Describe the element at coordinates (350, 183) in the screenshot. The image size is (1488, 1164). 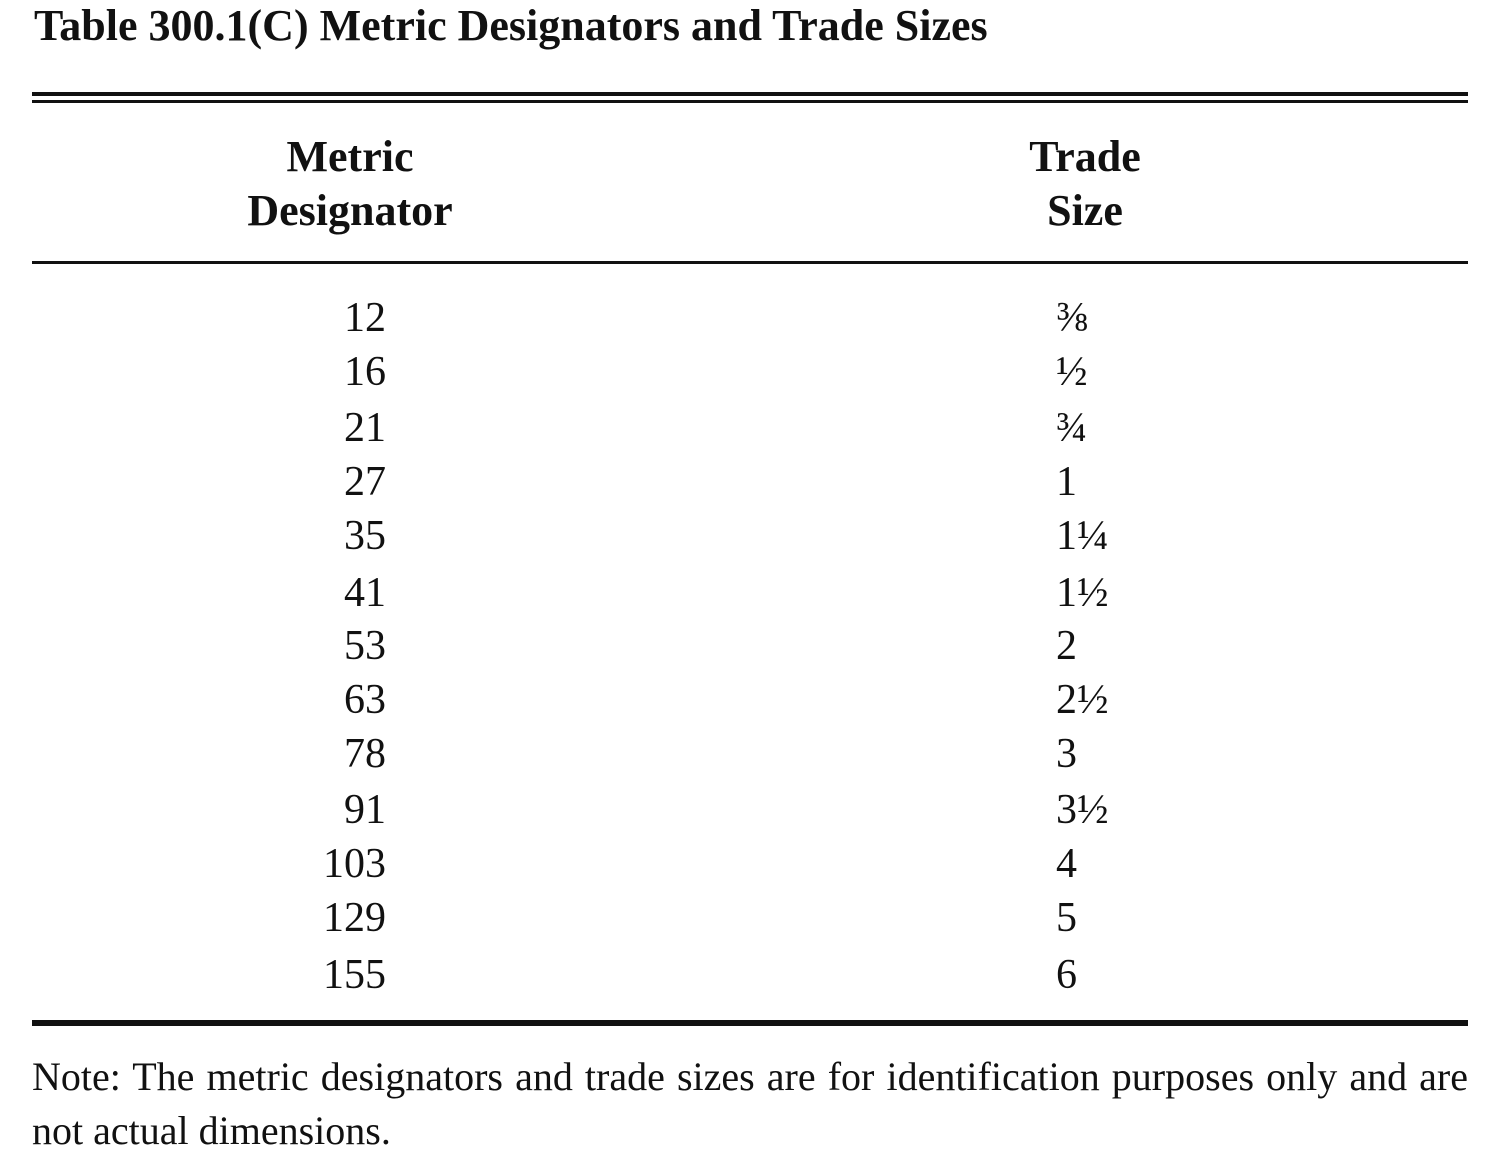
I see `column-header: Metric Designator` at that location.